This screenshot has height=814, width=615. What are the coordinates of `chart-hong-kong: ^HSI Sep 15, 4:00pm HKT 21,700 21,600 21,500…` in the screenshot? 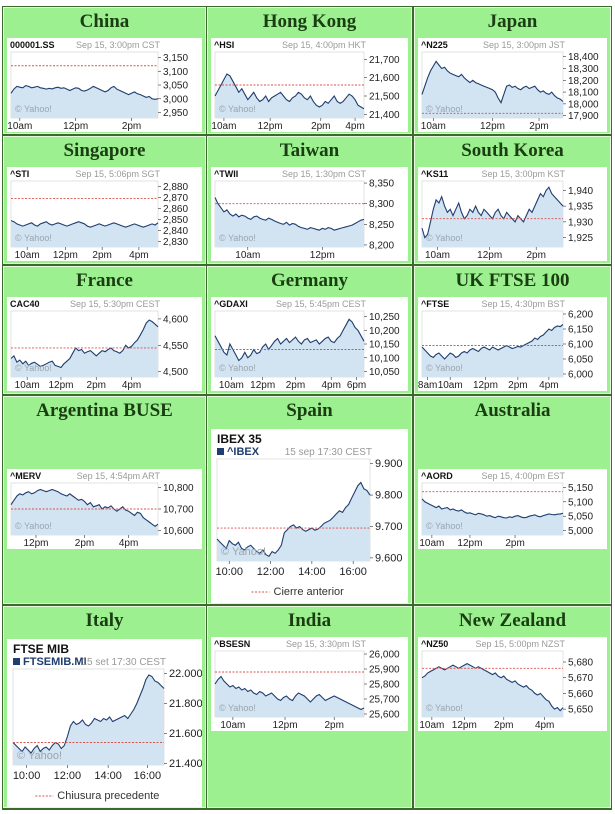 It's located at (309, 85).